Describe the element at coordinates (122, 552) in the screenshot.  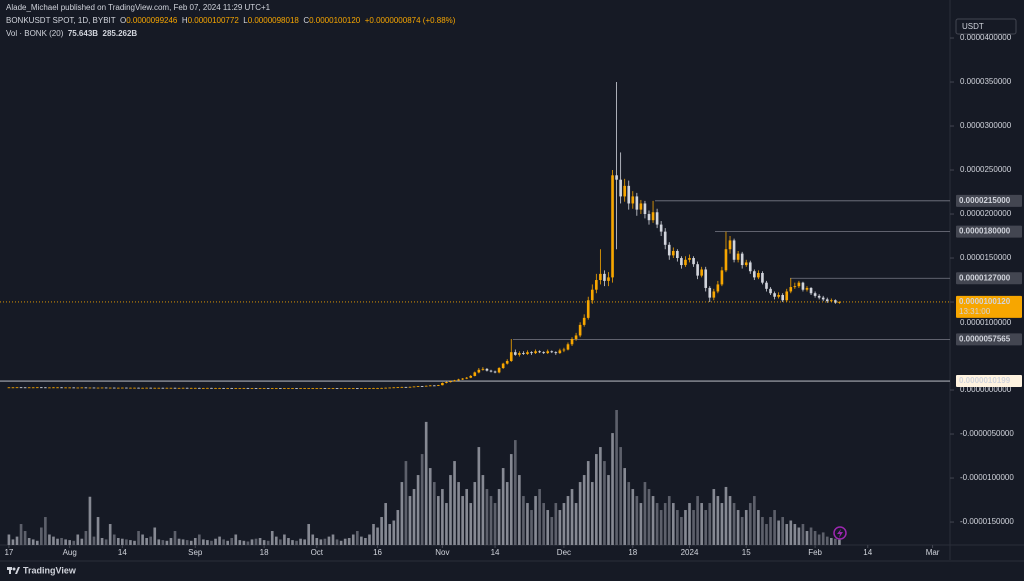
I see `x-tick-label: 14` at that location.